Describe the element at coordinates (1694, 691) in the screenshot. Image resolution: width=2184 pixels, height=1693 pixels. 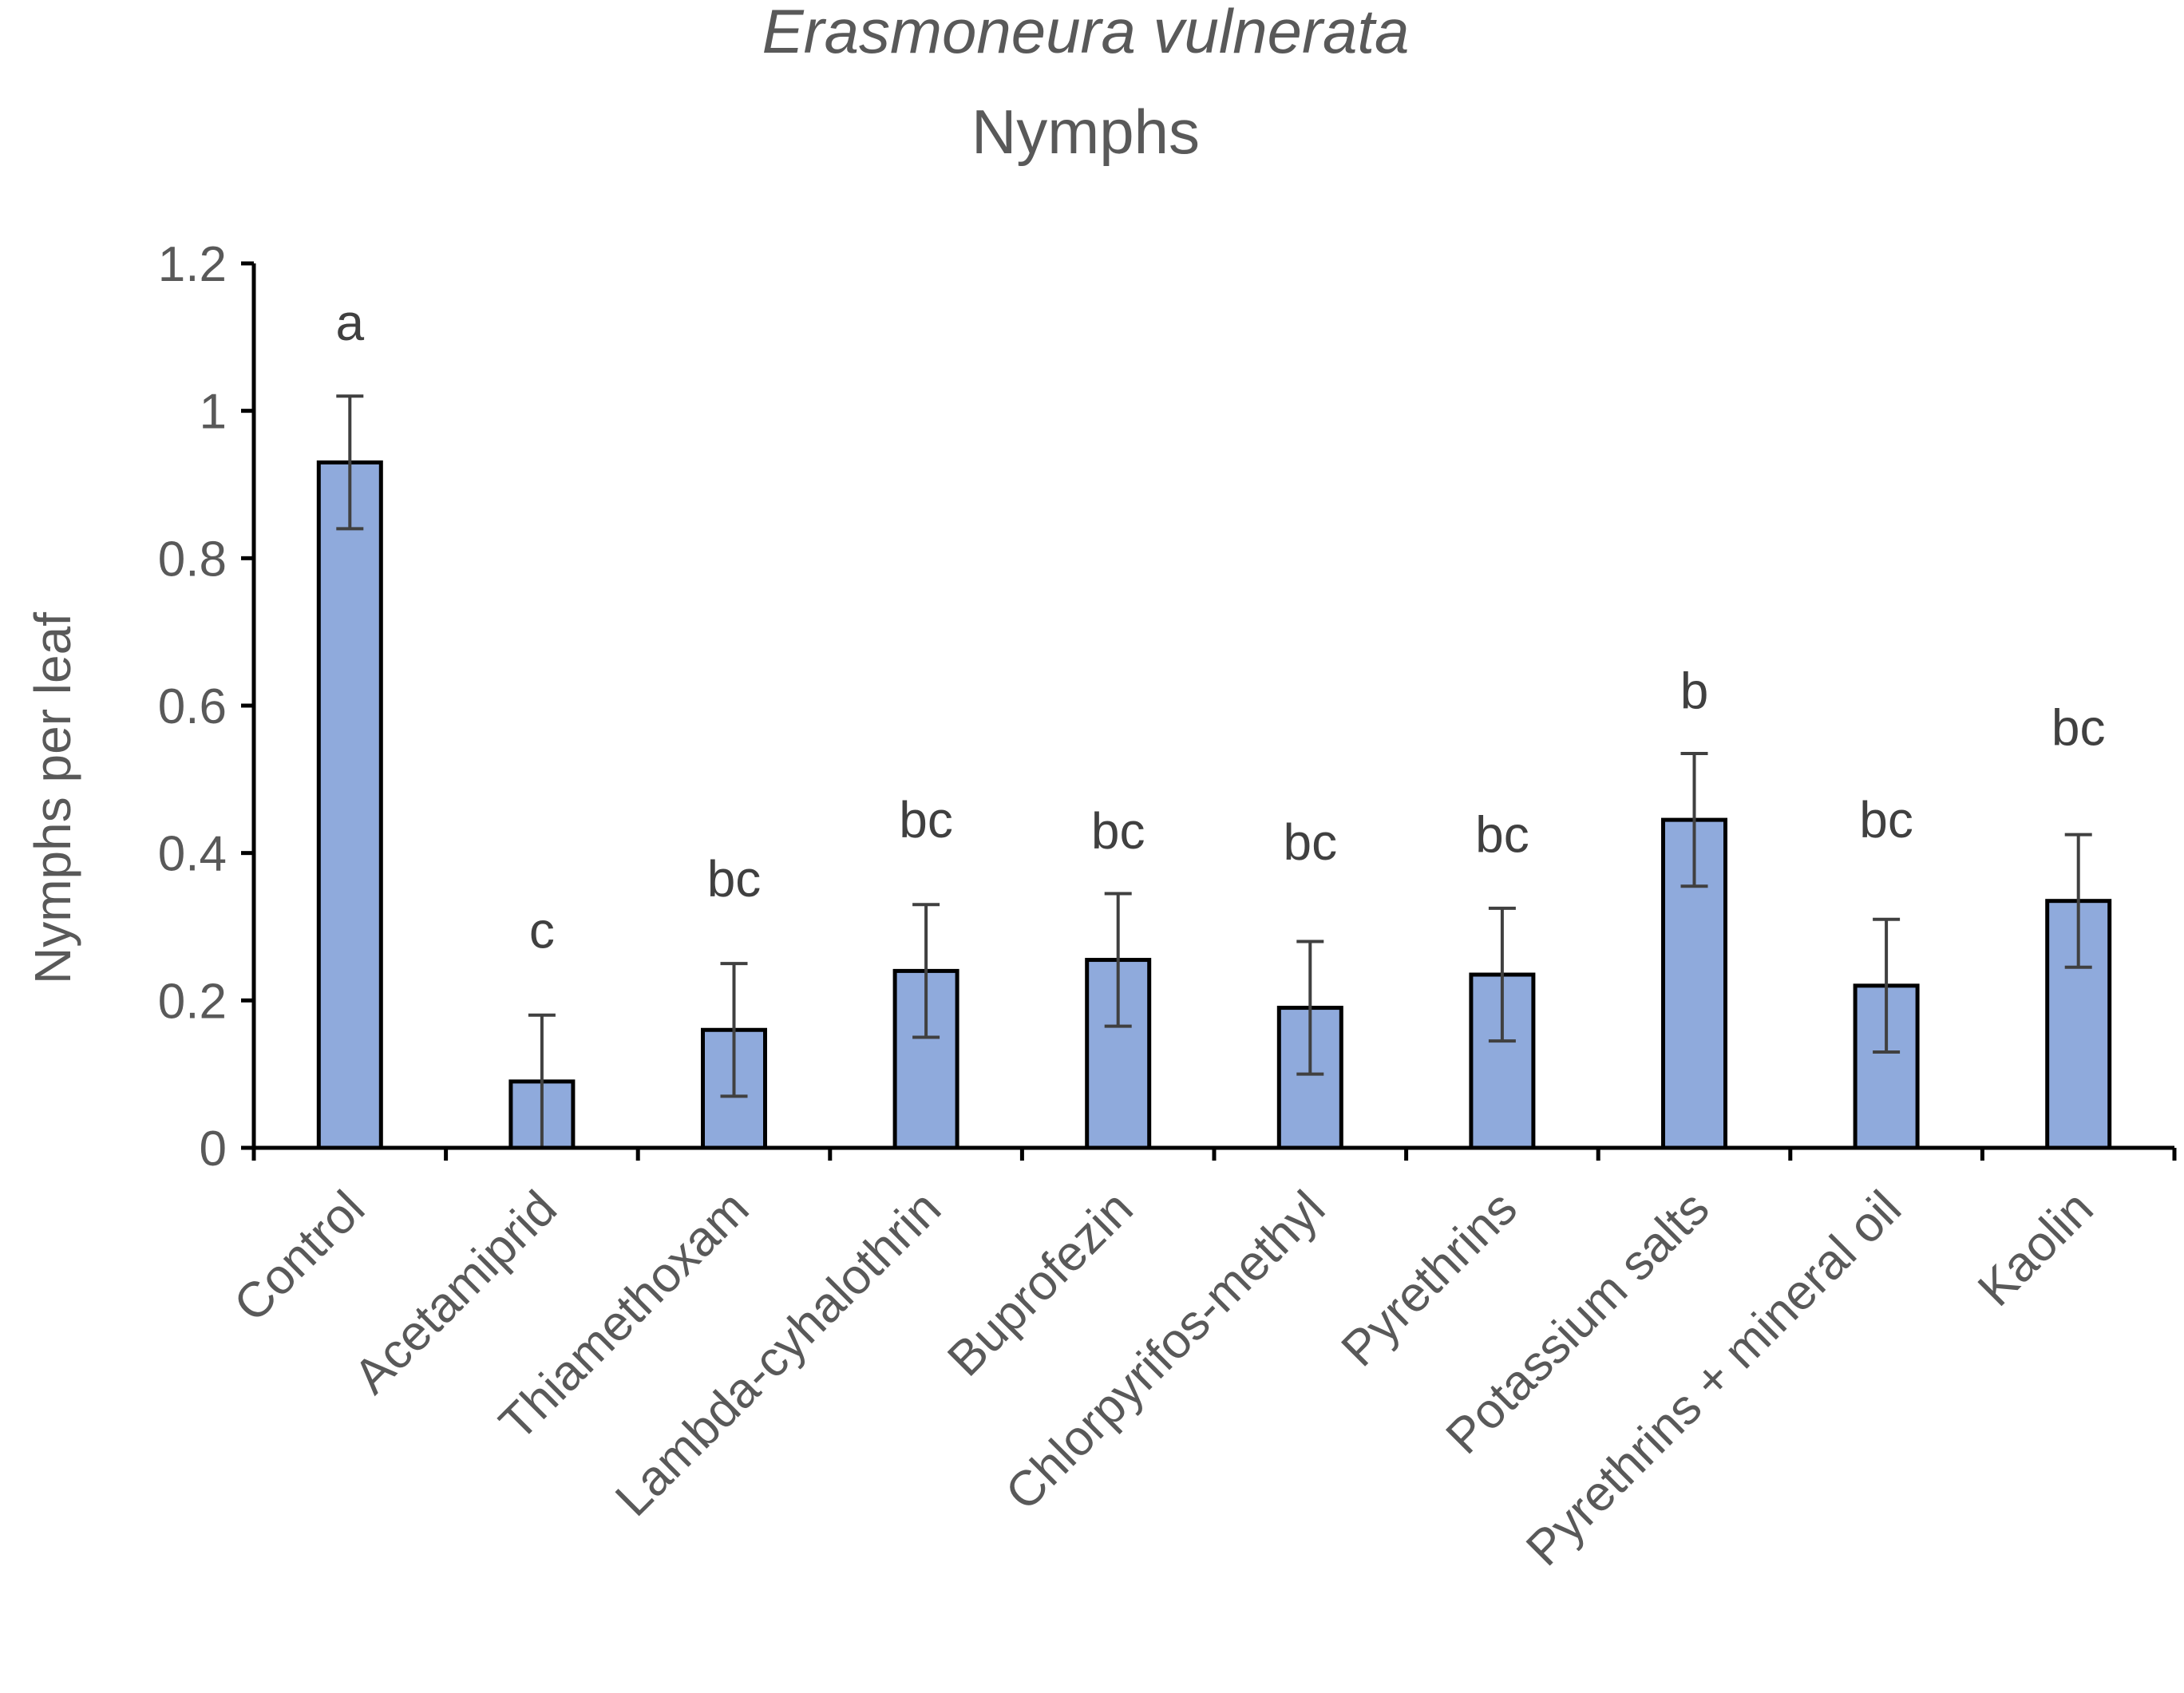
I see `significance-letter-7: b` at that location.